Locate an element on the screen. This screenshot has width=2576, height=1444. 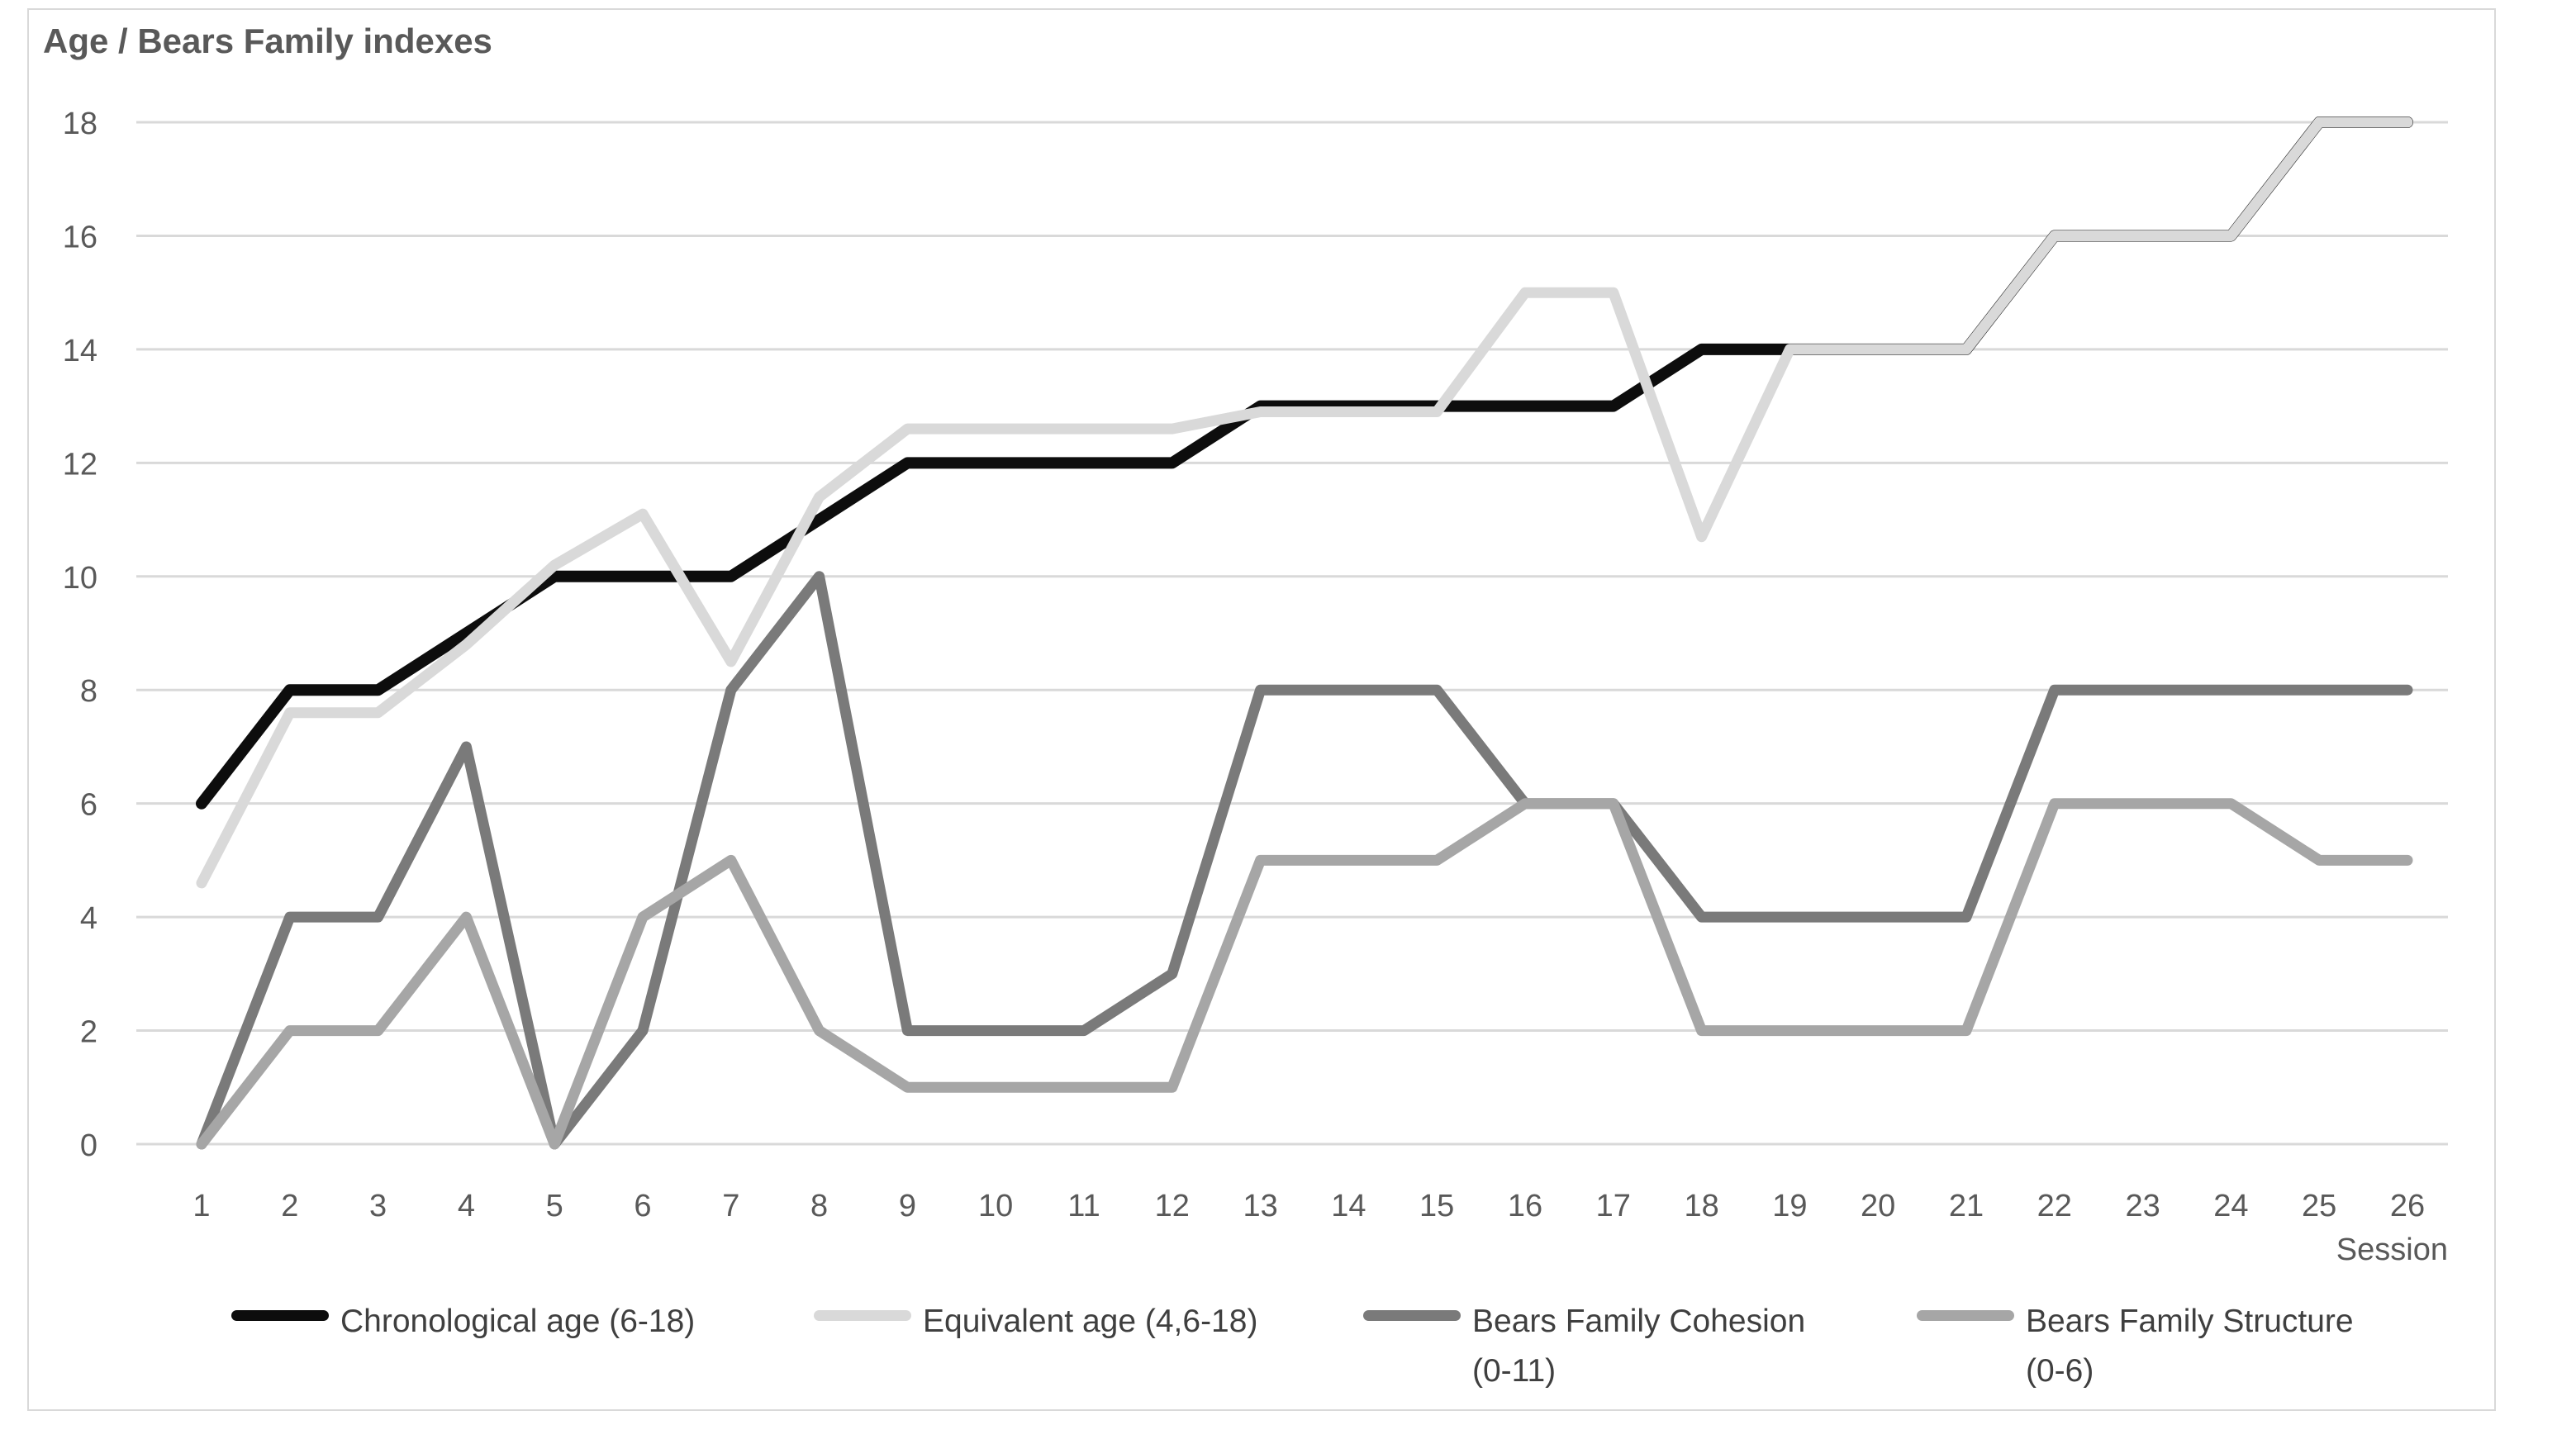
y-tick-label: 12 is located at coordinates (80, 464).